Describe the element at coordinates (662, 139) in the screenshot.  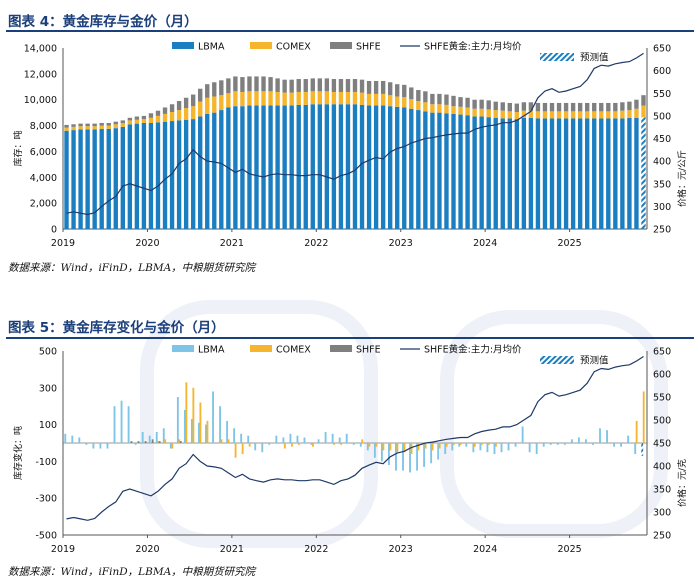
I see `y2-tick-label: 450` at that location.